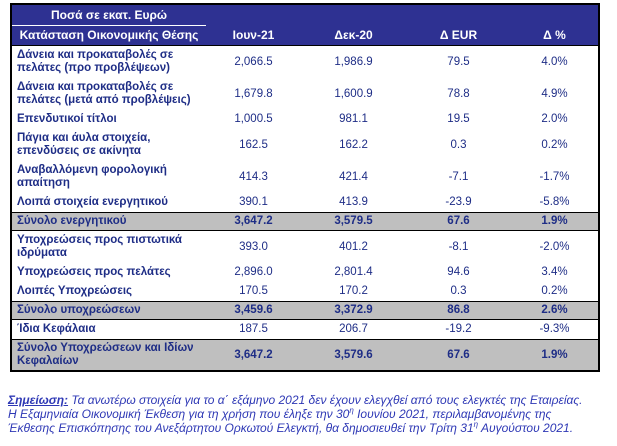 The width and height of the screenshot is (617, 446). Describe the element at coordinates (353, 310) in the screenshot. I see `cell-value: 3,372.9` at that location.